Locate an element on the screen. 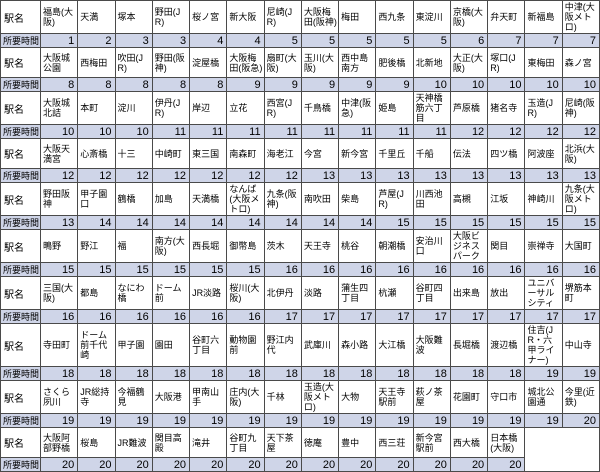 Image resolution: width=600 pixels, height=472 pixels. station-name-cell: 四ツ橋 is located at coordinates (506, 153).